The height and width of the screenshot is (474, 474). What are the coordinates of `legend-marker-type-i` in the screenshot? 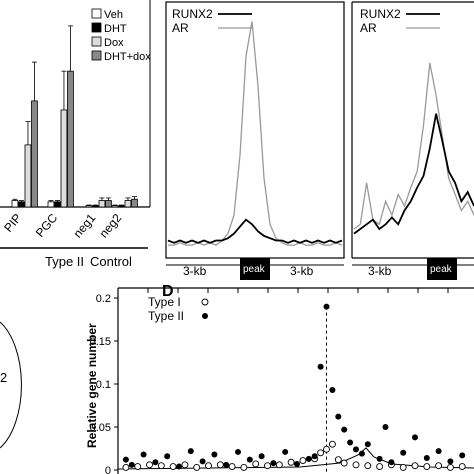 It's located at (205, 302).